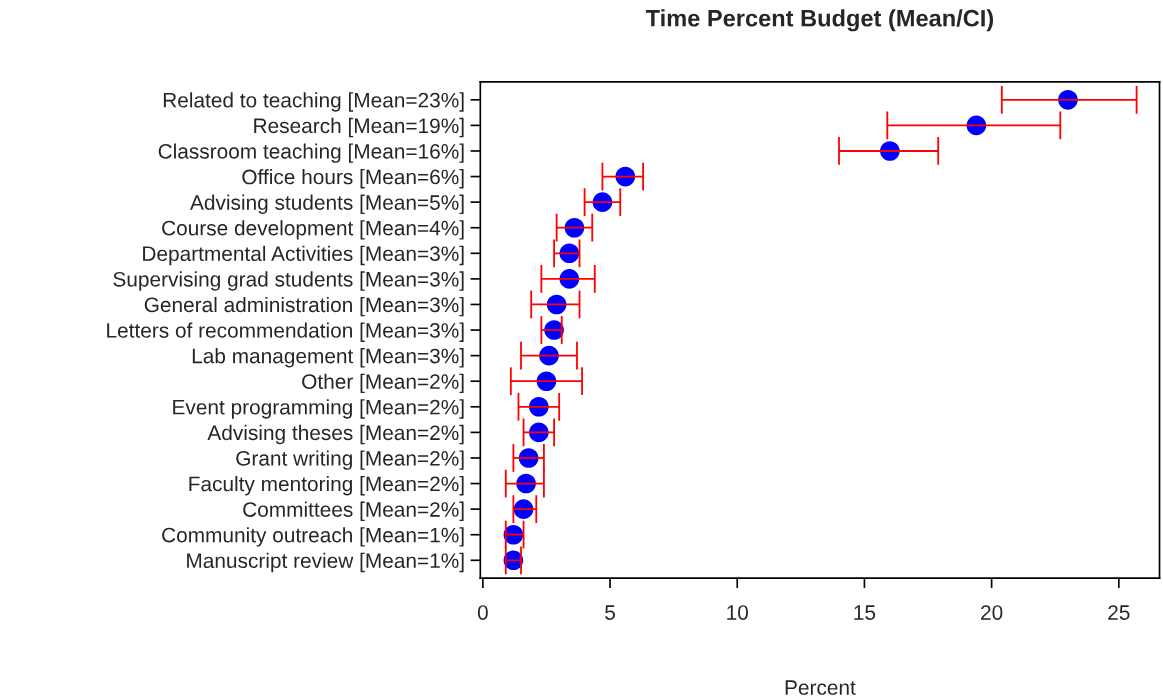  Describe the element at coordinates (610, 612) in the screenshot. I see `x-tick-label: 5` at that location.